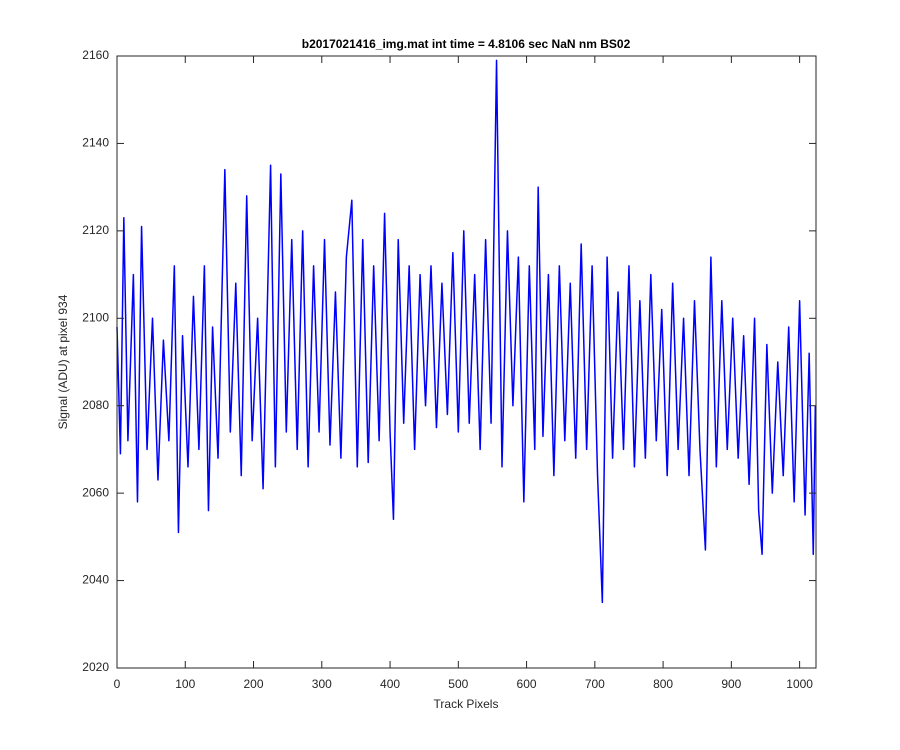 The height and width of the screenshot is (750, 900). I want to click on x-tick-label: 400, so click(390, 684).